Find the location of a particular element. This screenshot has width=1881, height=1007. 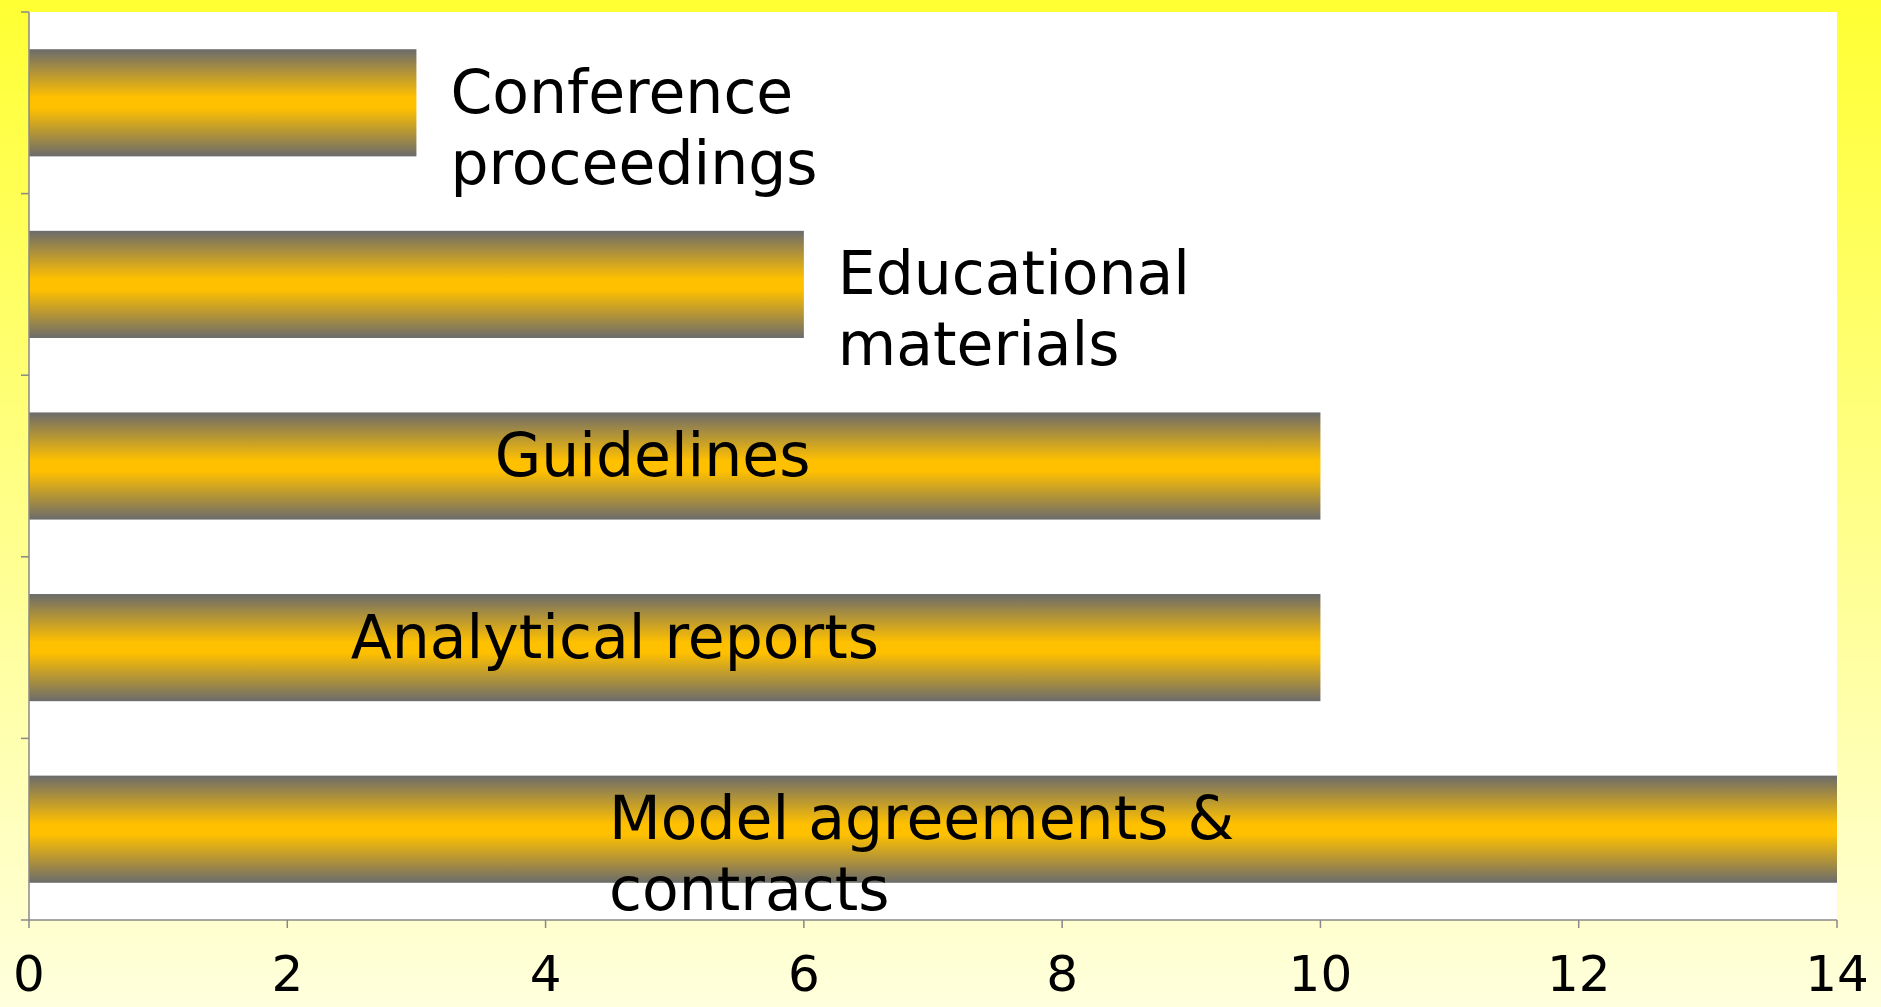

x-tick-label: 12 is located at coordinates (1578, 974).